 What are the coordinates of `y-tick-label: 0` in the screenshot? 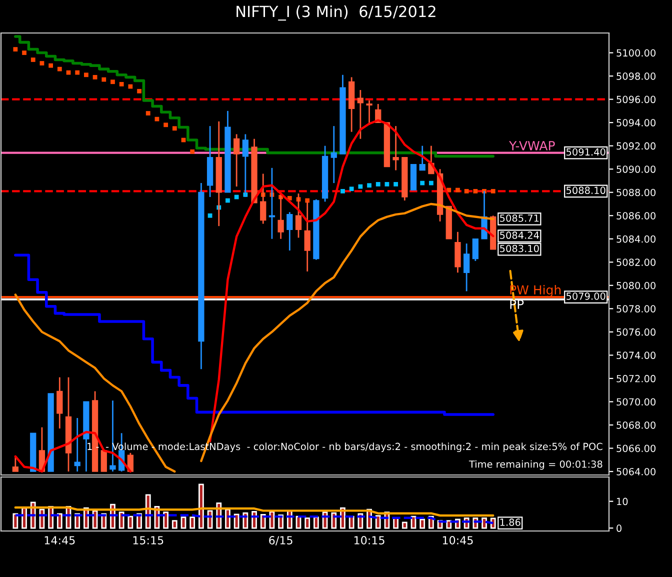 It's located at (619, 528).